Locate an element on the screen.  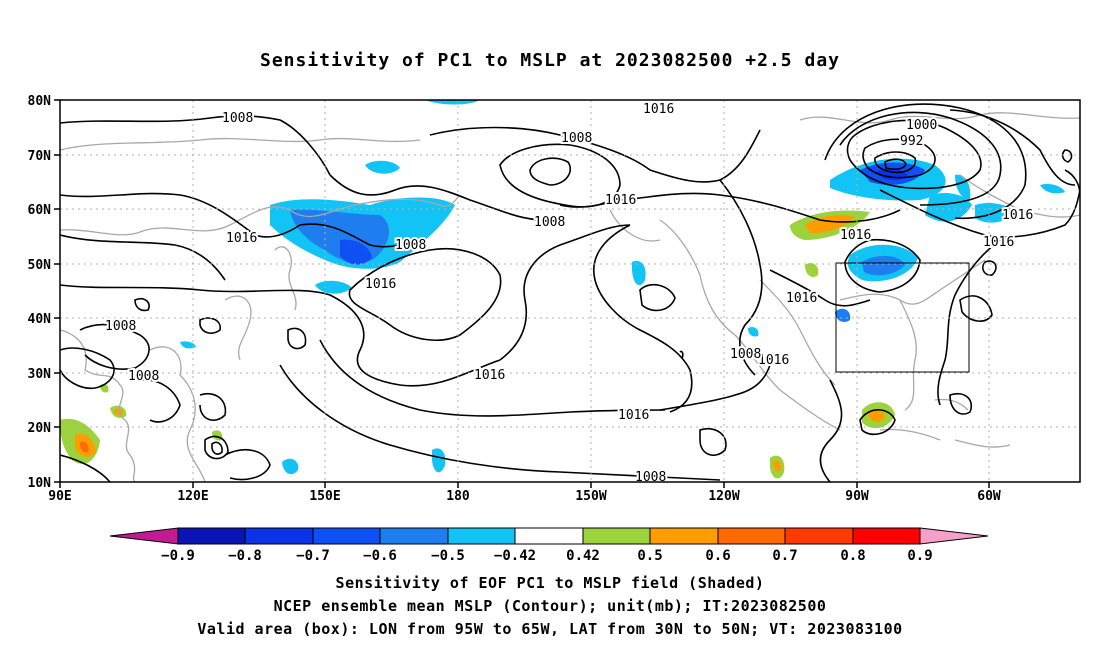
lon-label: 60W is located at coordinates (989, 496).